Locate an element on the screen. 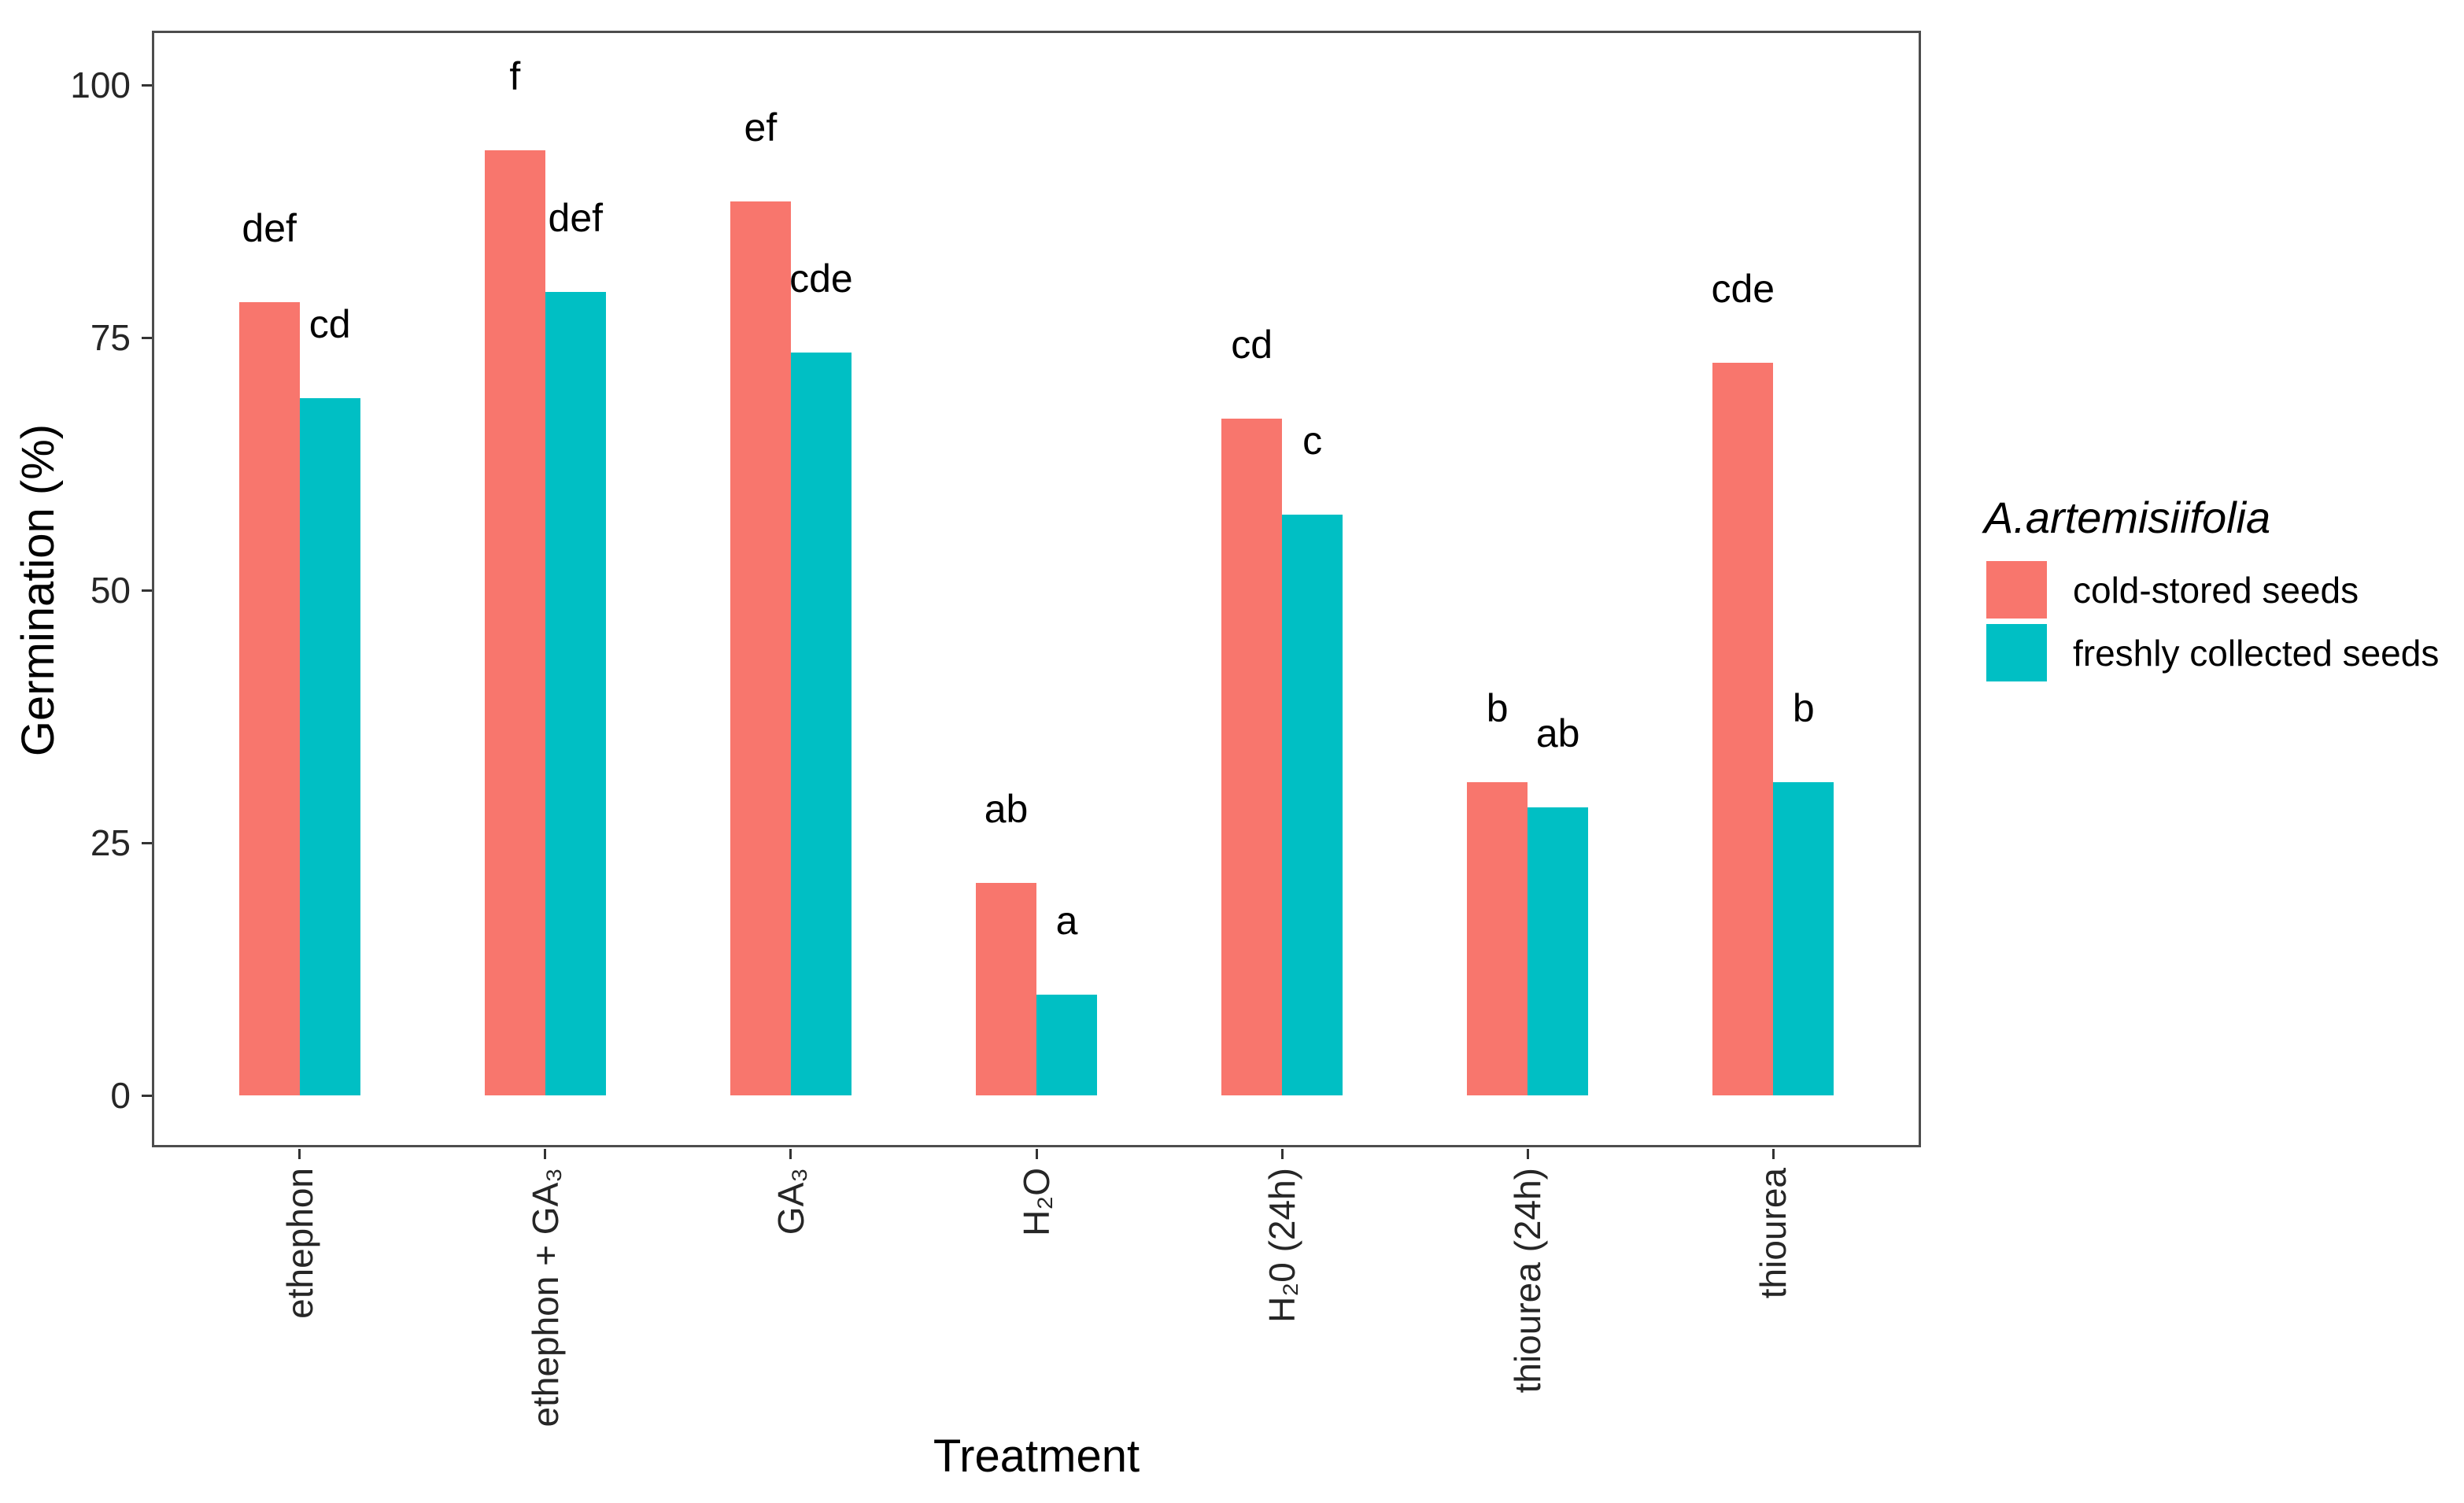  y-tick-label: 50 is located at coordinates (111, 590).